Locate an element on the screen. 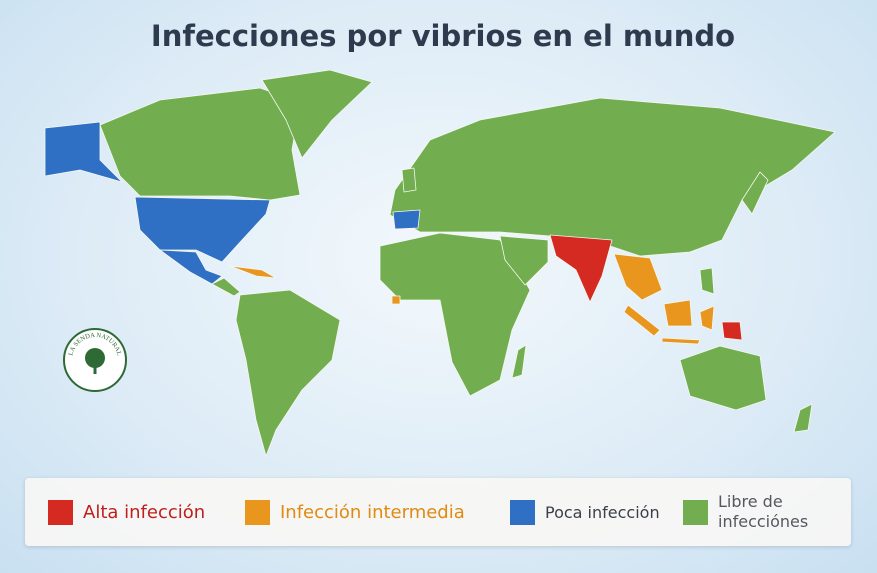  spain is located at coordinates (406, 219).